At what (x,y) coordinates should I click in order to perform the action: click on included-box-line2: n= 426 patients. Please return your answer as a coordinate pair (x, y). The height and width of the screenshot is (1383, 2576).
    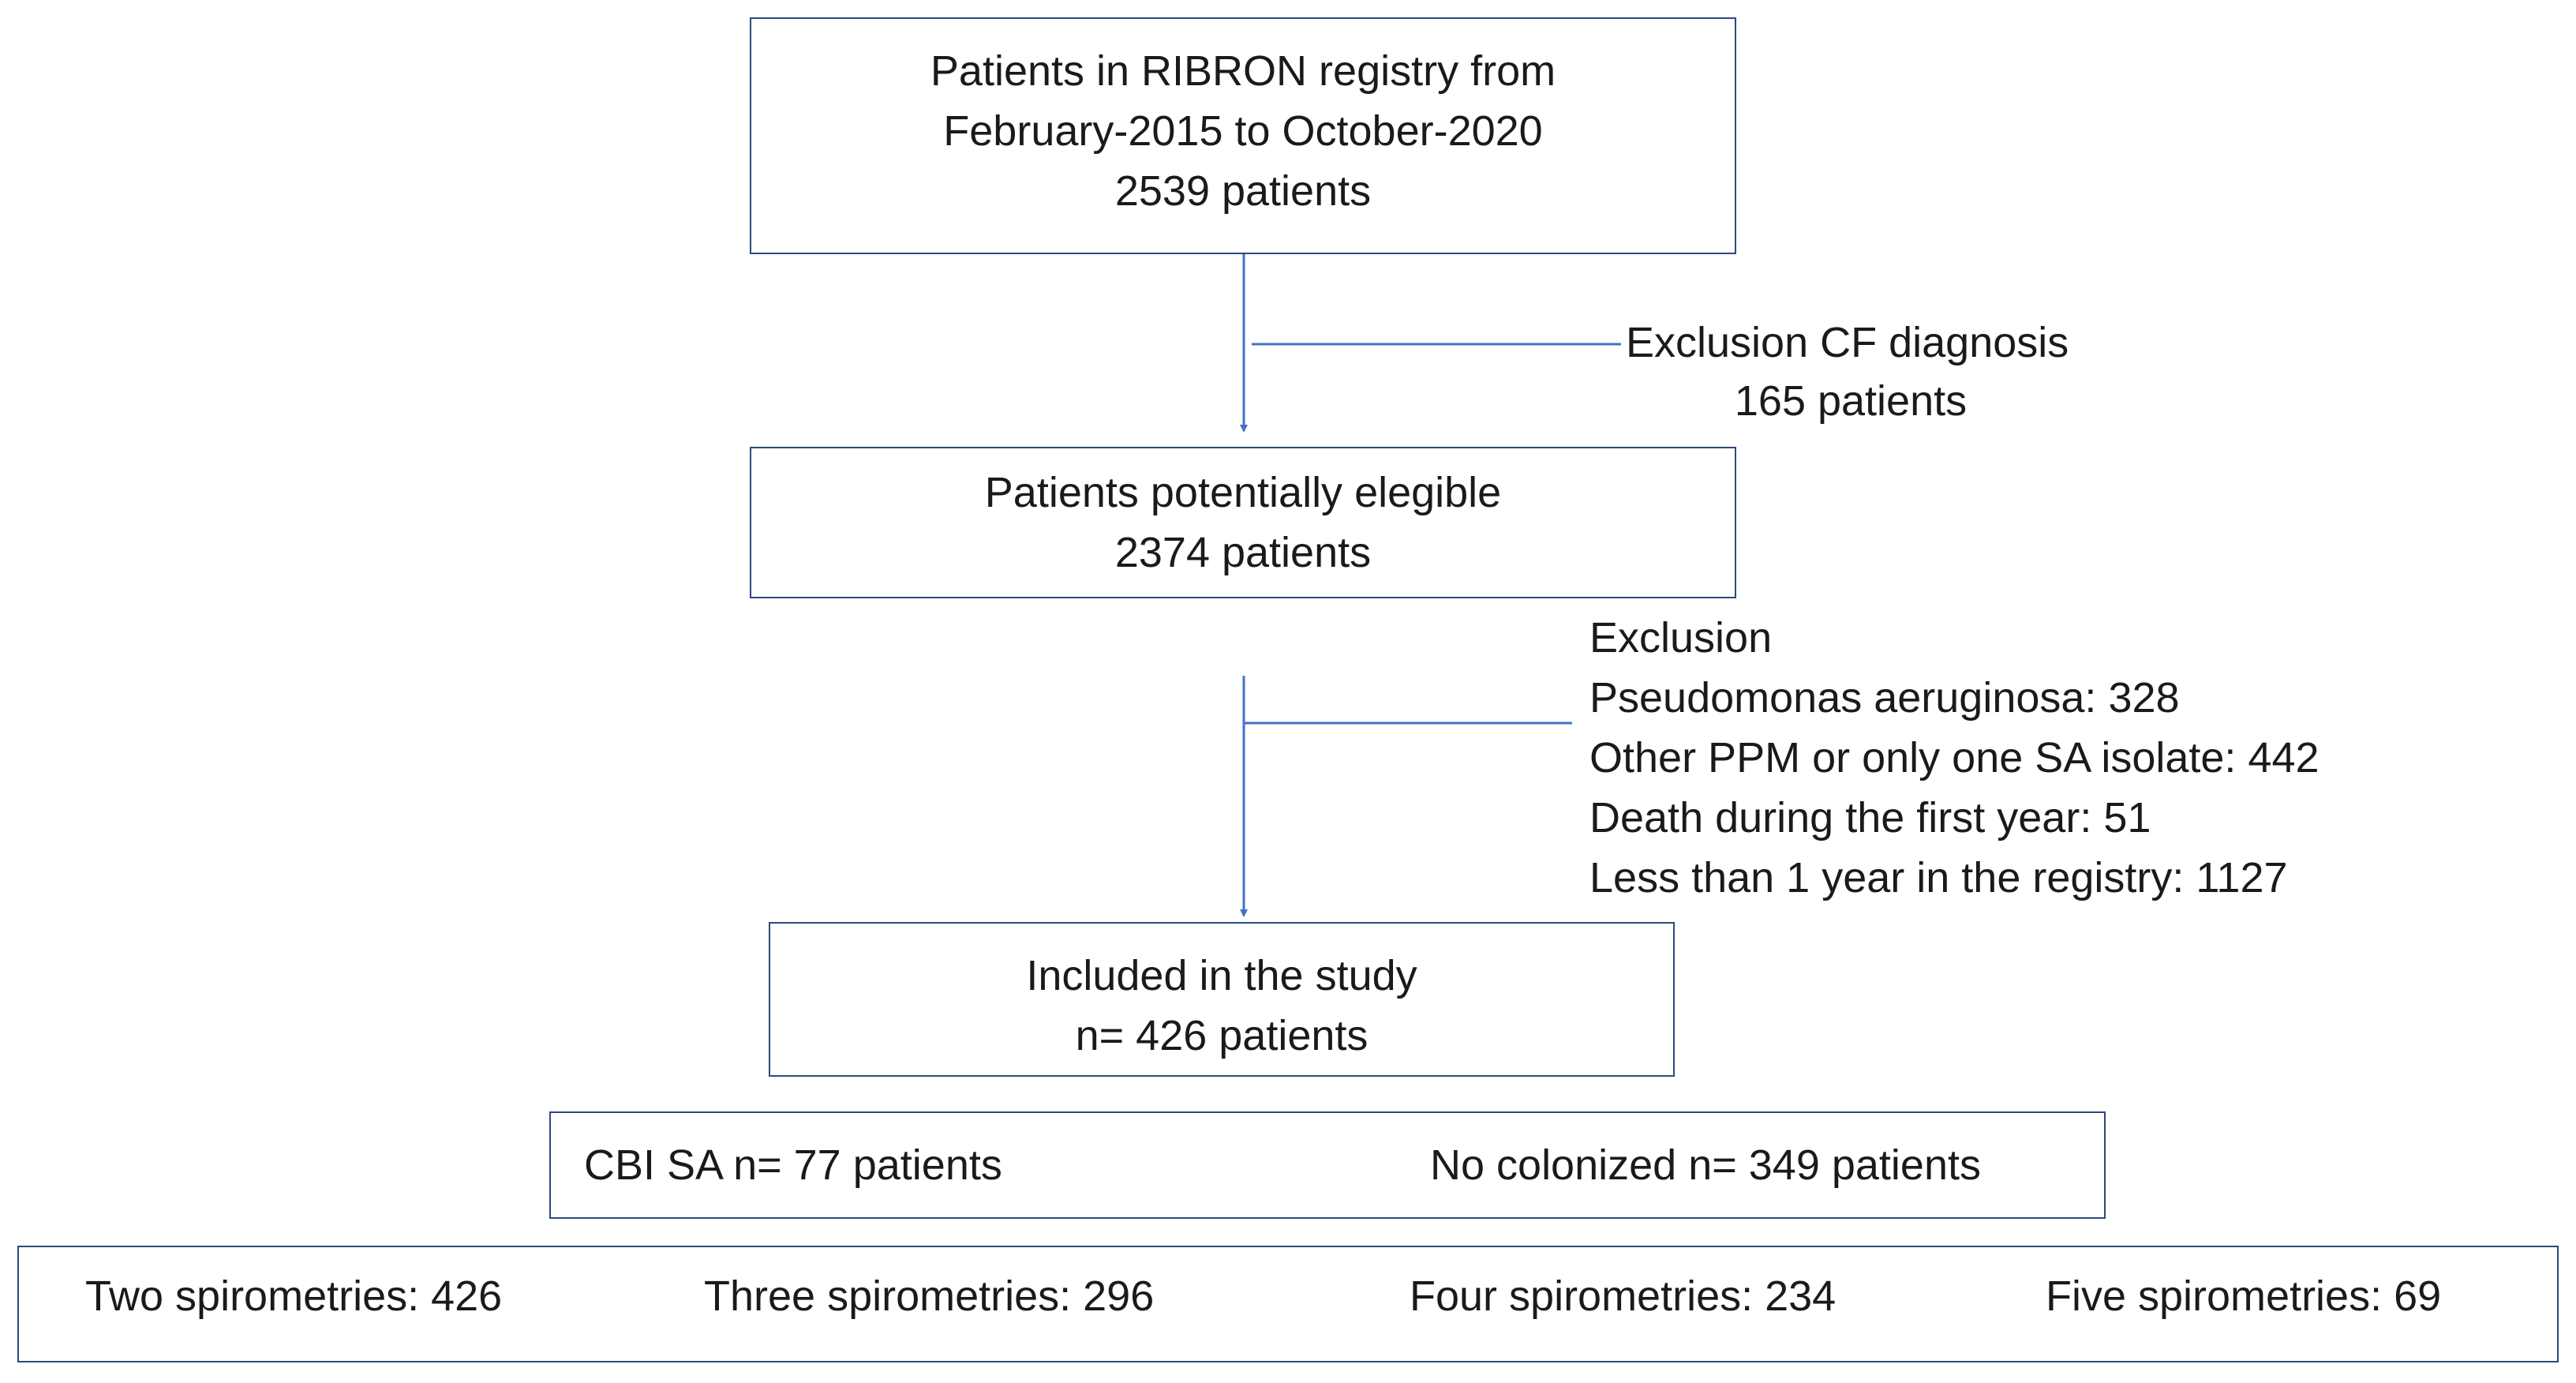
    Looking at the image, I should click on (1221, 1035).